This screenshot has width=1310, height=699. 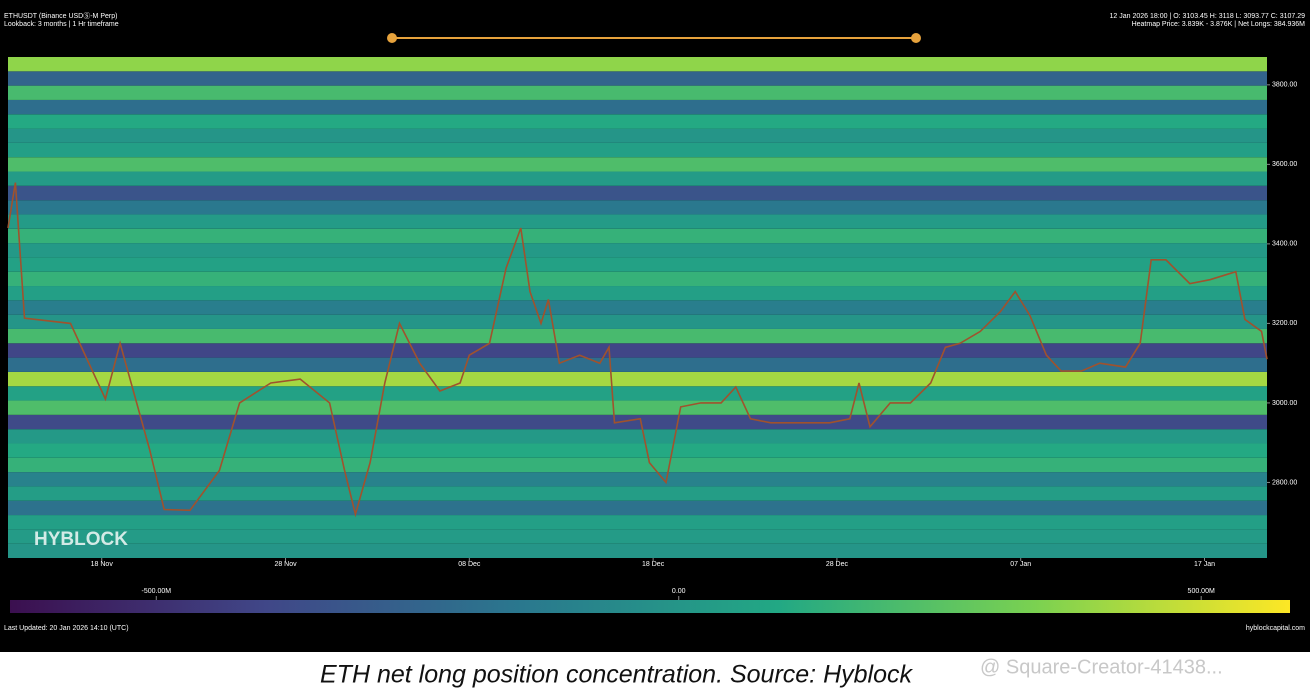 I want to click on subtitle: Lookback: 3 months | 1 Hr timeframe, so click(x=61, y=24).